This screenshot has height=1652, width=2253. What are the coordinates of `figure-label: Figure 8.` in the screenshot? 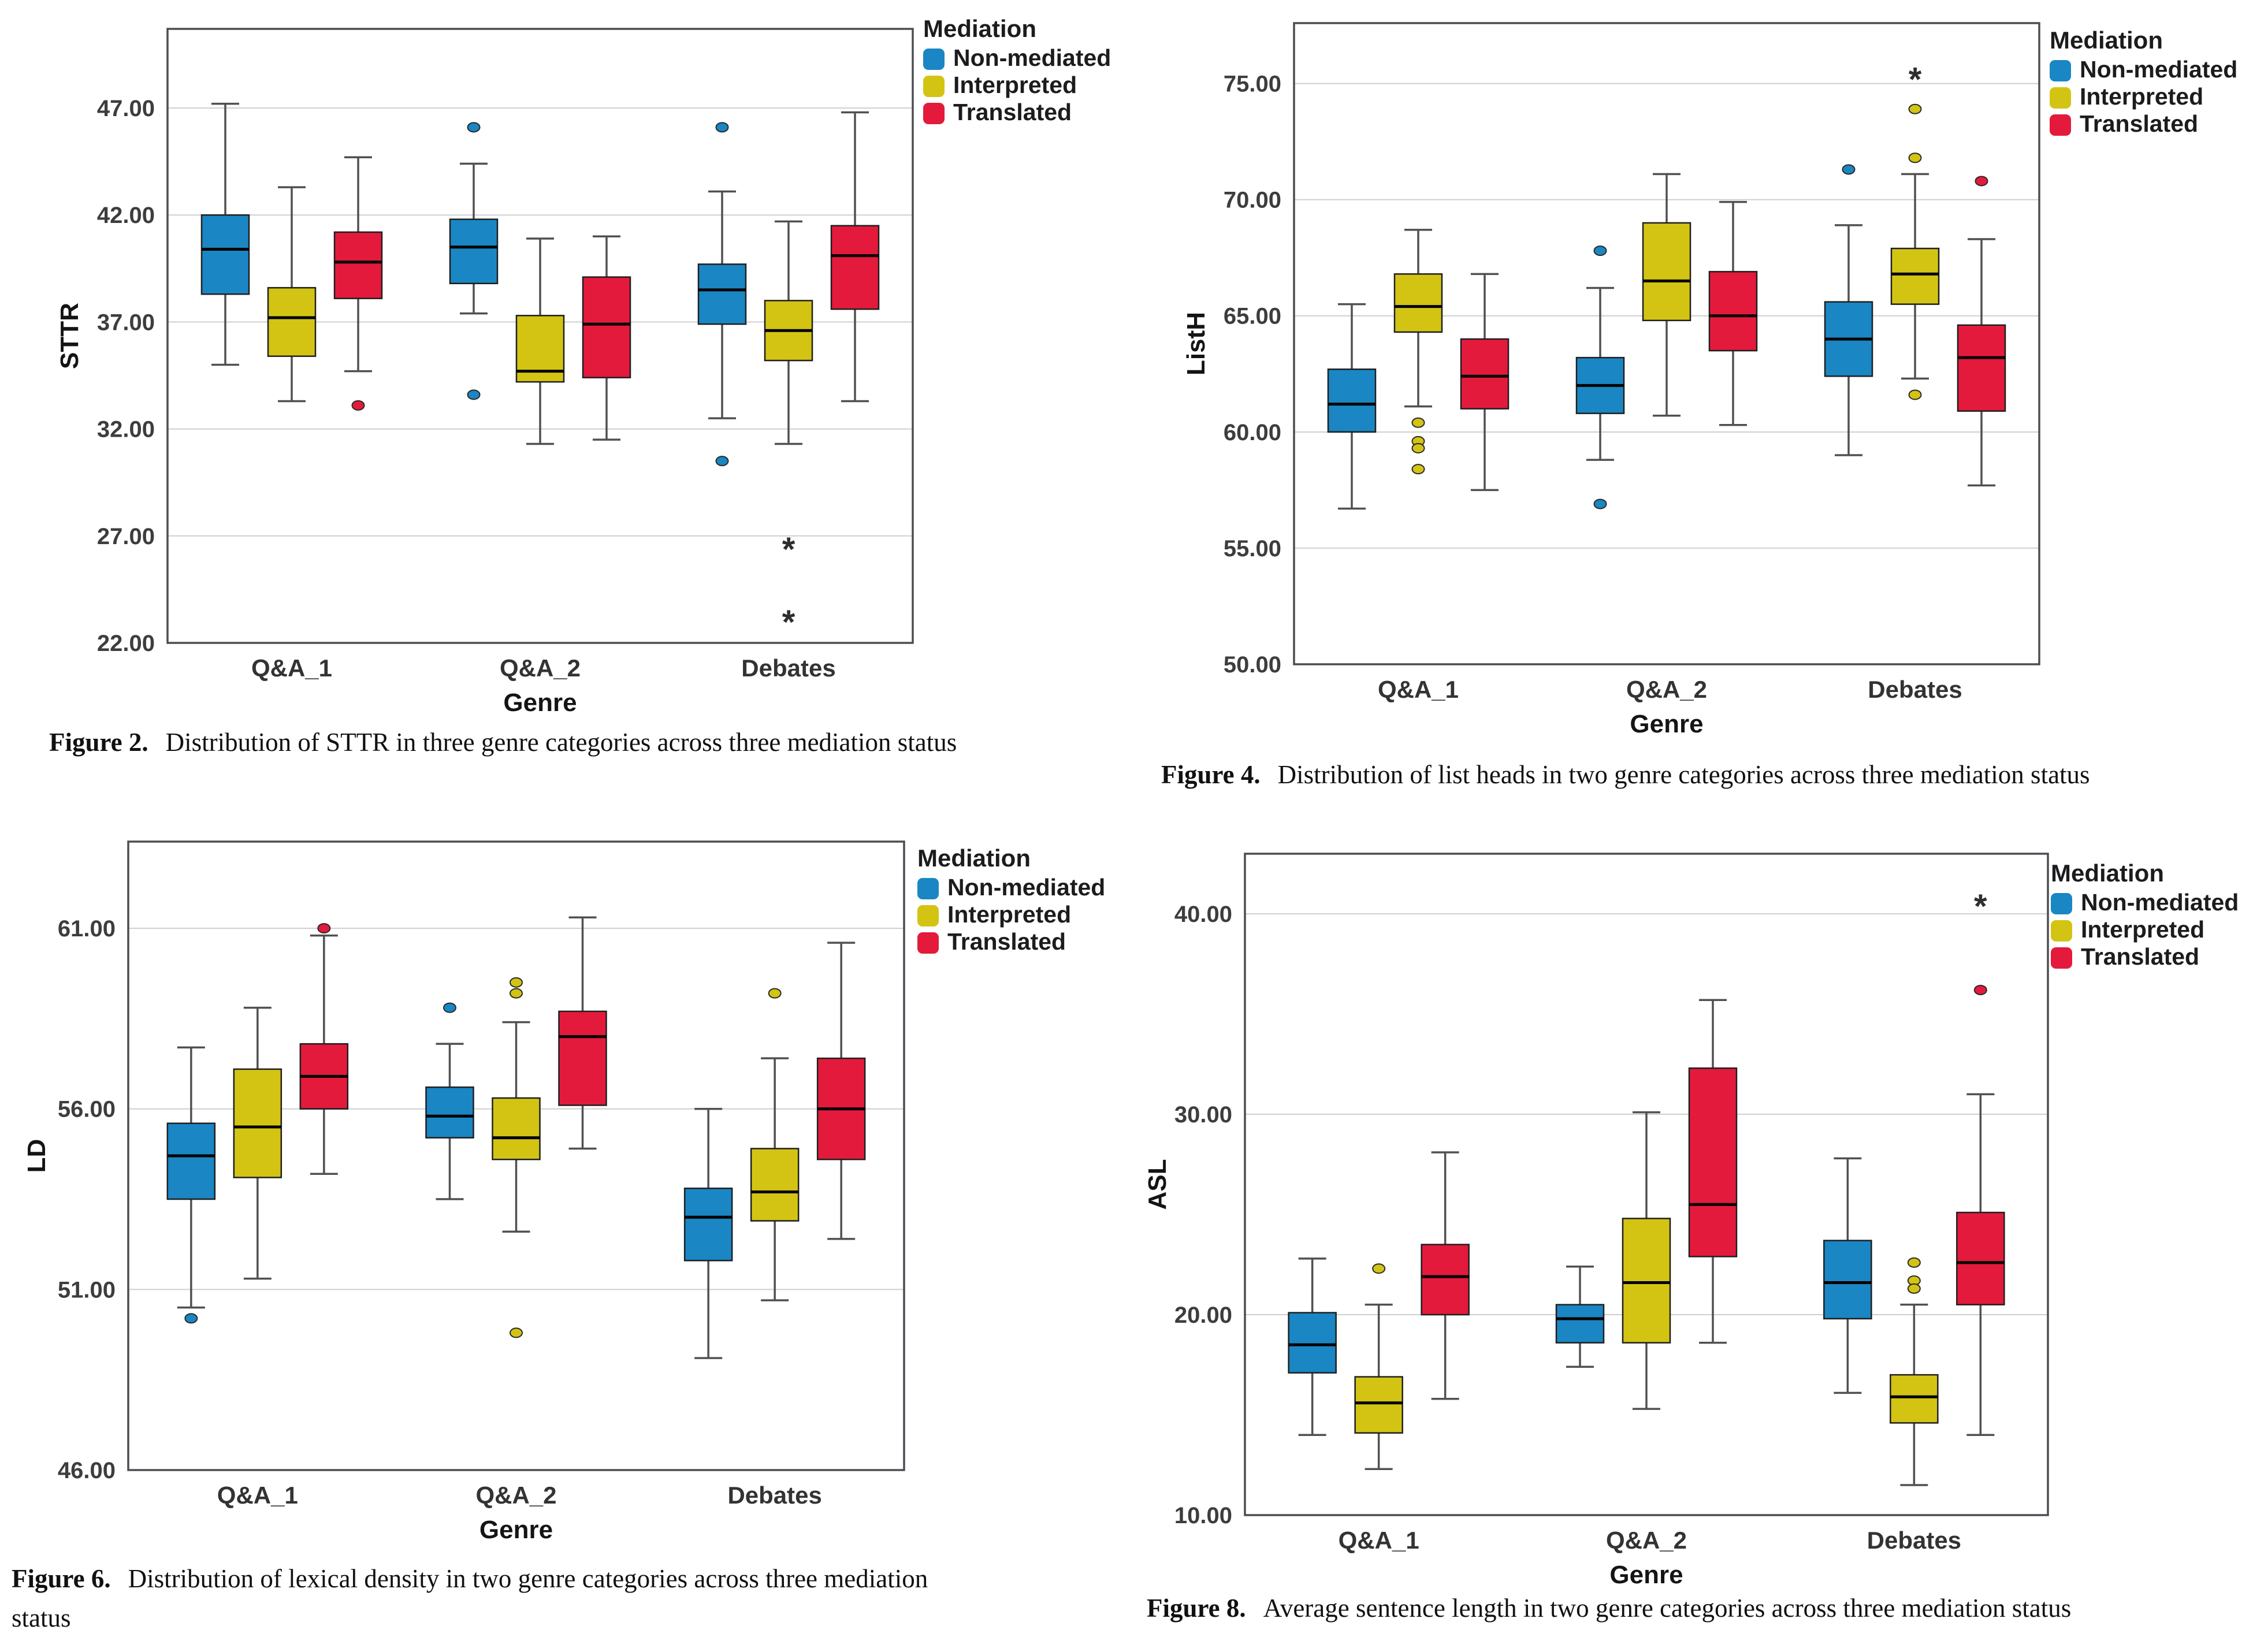 It's located at (1197, 1609).